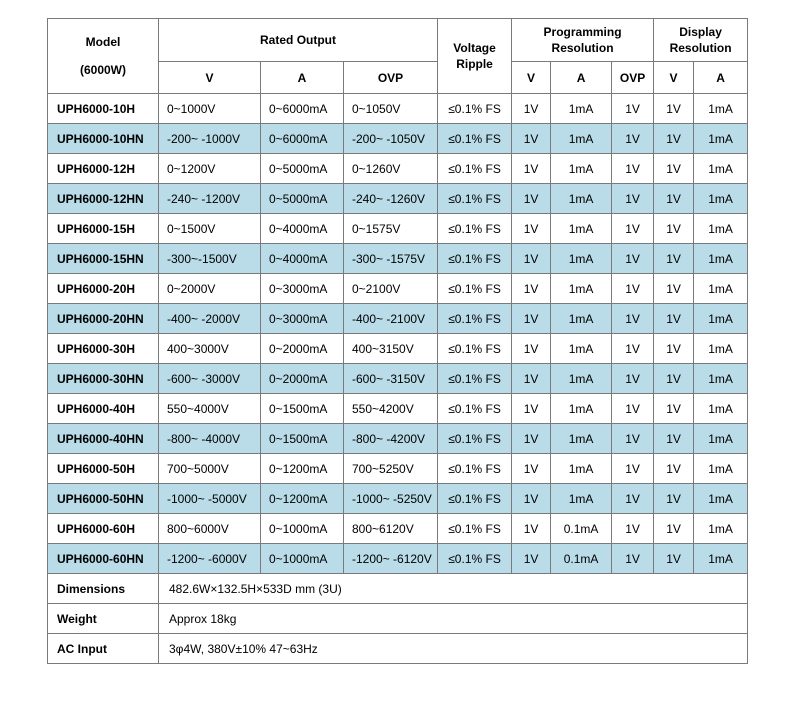  Describe the element at coordinates (103, 558) in the screenshot. I see `model-cell: UPH6000-60HN` at that location.